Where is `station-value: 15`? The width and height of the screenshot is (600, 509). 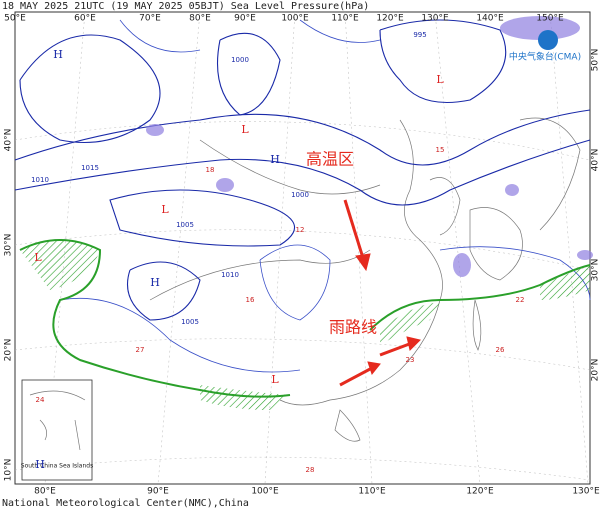 station-value: 15 is located at coordinates (440, 150).